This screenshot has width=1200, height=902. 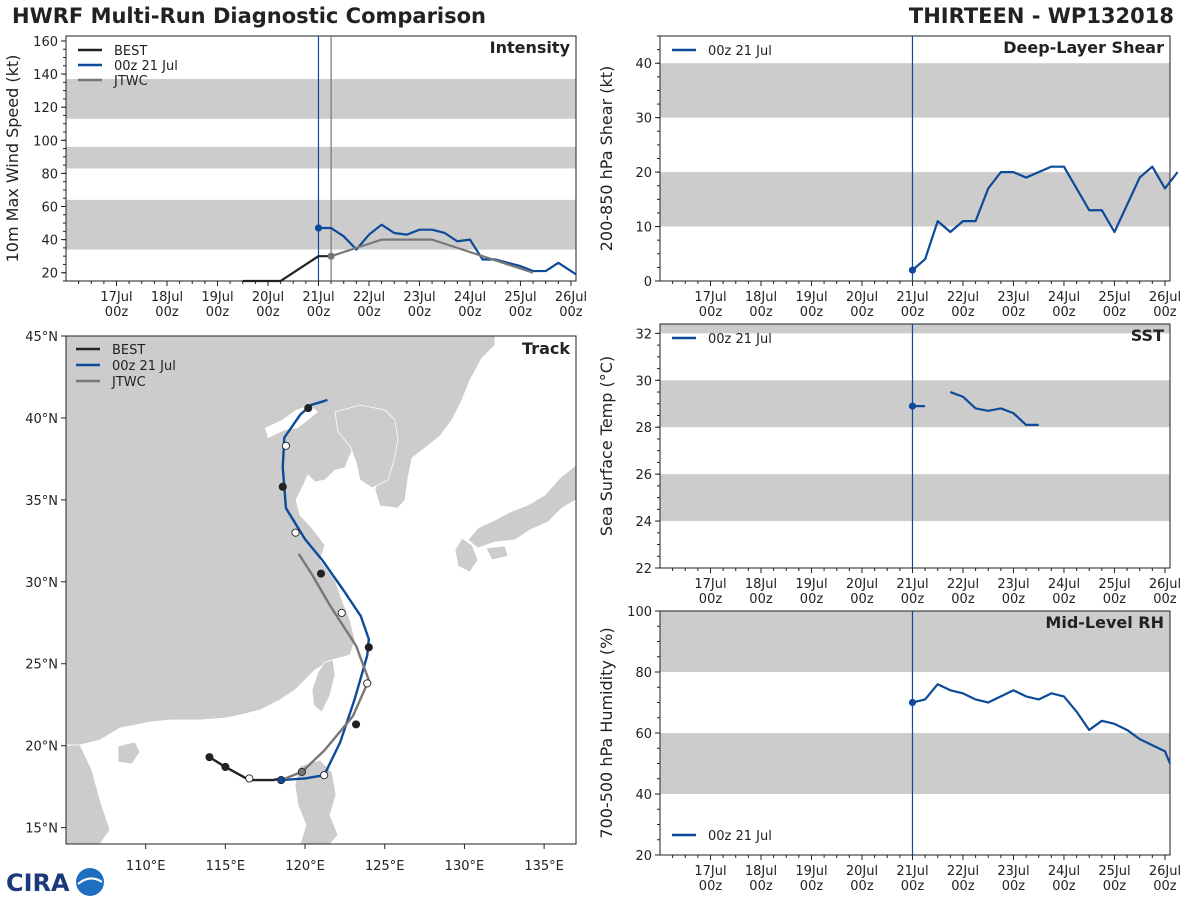 What do you see at coordinates (130, 81) in the screenshot?
I see `intensity-legend-label: JTWC` at bounding box center [130, 81].